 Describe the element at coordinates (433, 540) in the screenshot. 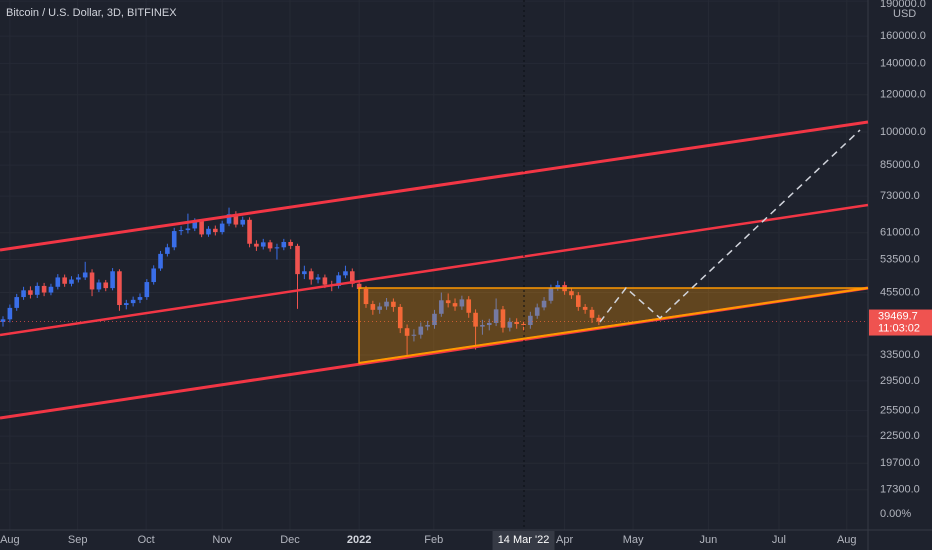

I see `x-tick-label: Feb` at that location.